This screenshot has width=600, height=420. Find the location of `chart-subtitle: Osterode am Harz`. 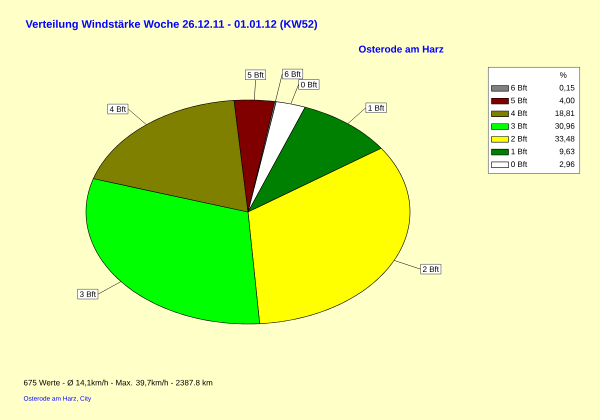

chart-subtitle: Osterode am Harz is located at coordinates (401, 49).